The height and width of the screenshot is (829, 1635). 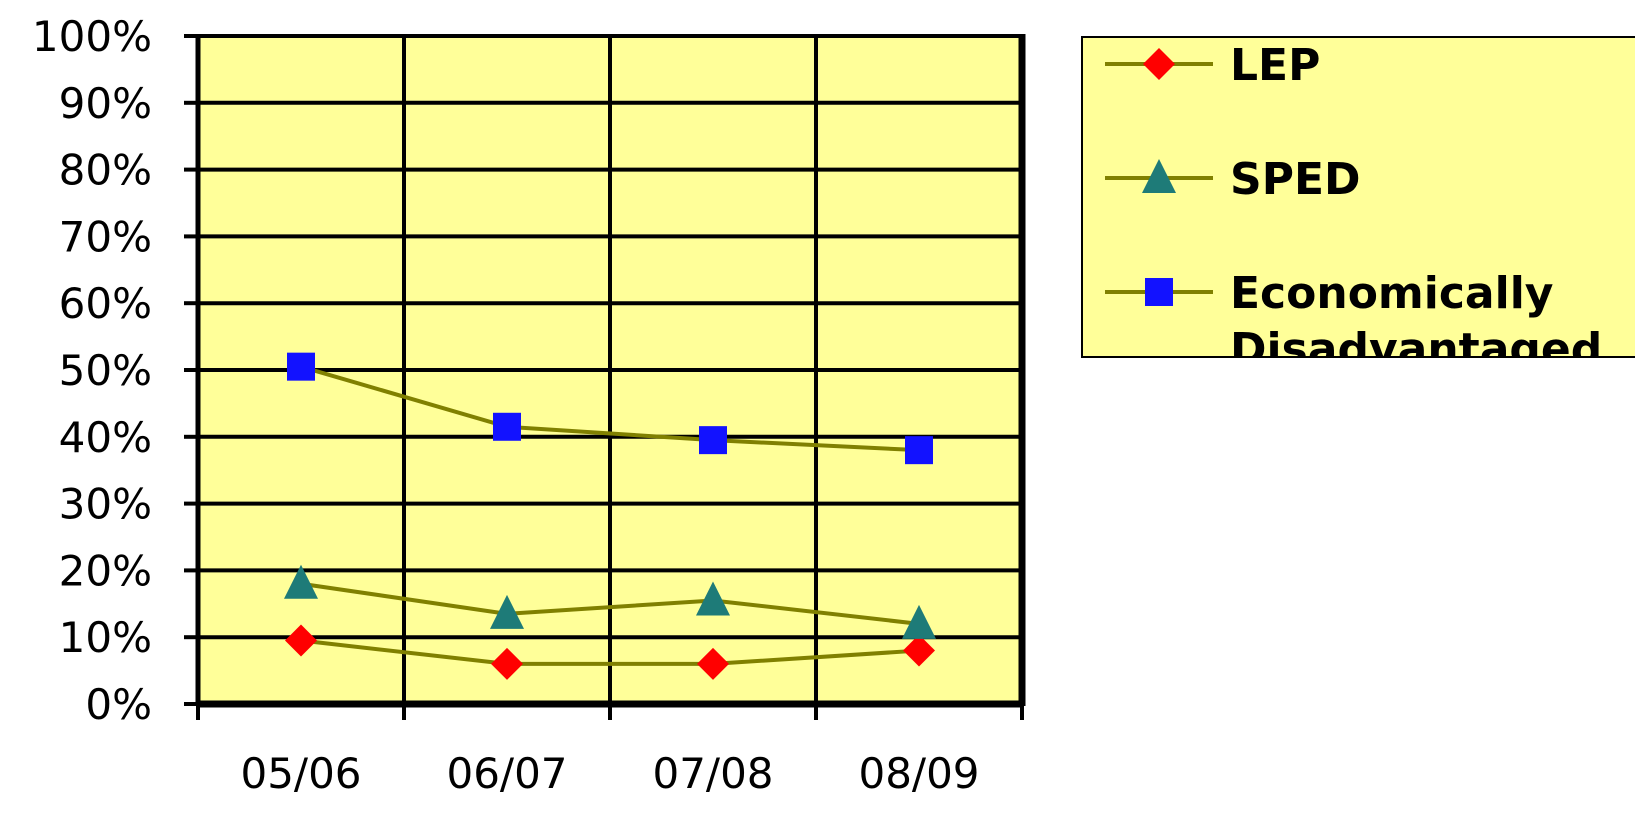 I want to click on legend-box, so click(x=1358, y=197).